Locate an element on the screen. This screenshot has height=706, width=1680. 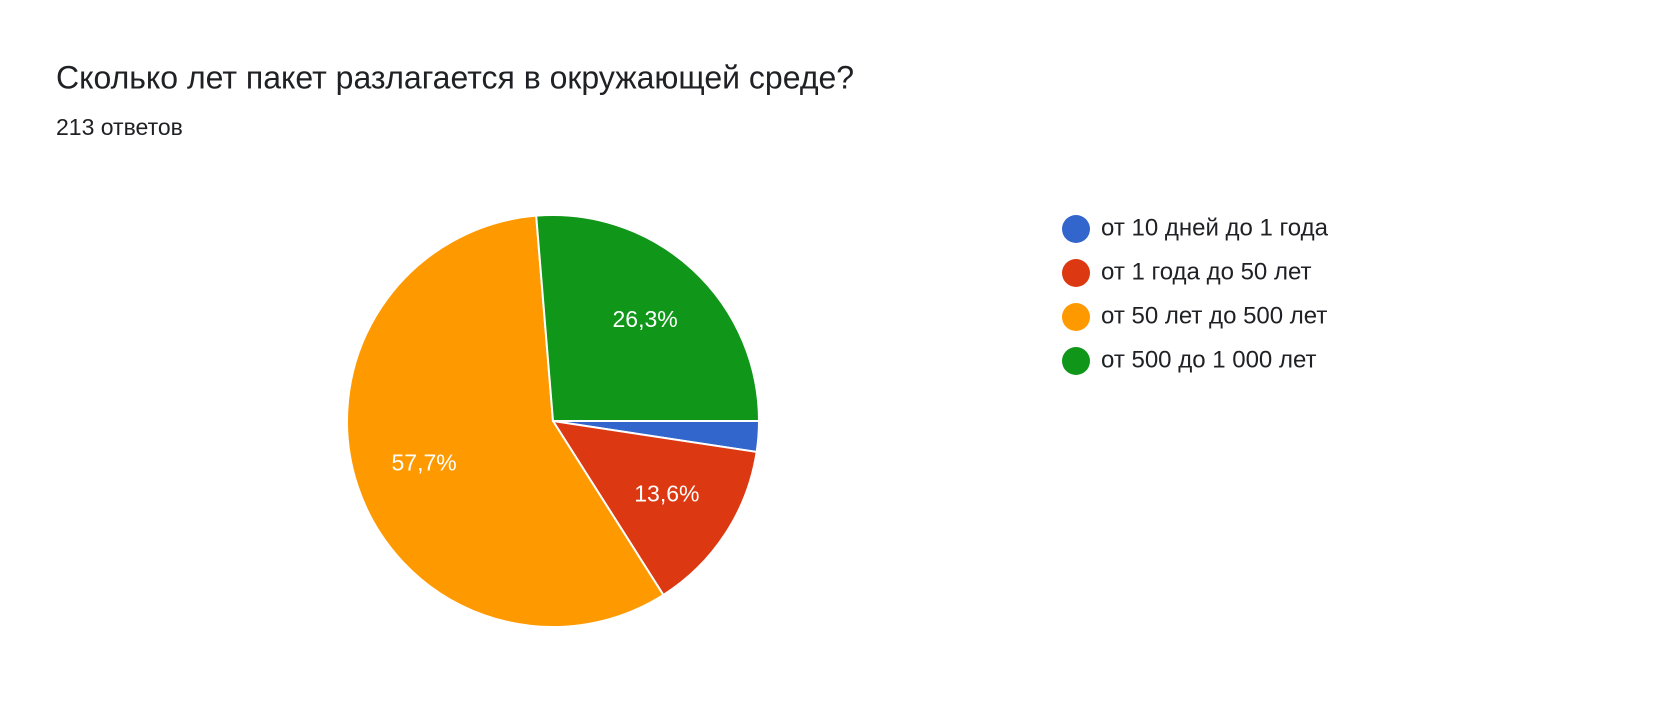
slice-label: 26,3% is located at coordinates (645, 319).